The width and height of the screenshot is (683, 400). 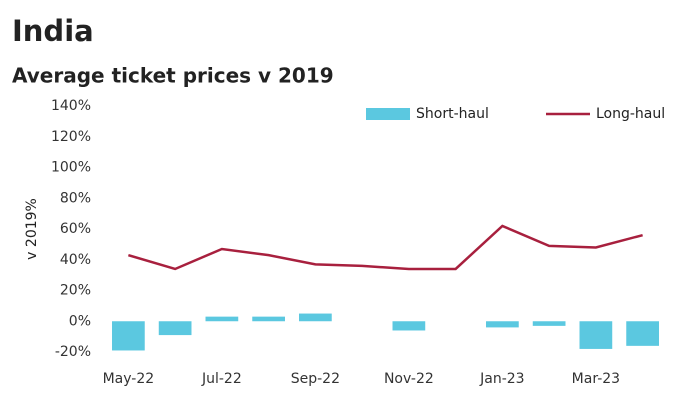 What do you see at coordinates (71, 106) in the screenshot?
I see `y-tick-label: 140%` at bounding box center [71, 106].